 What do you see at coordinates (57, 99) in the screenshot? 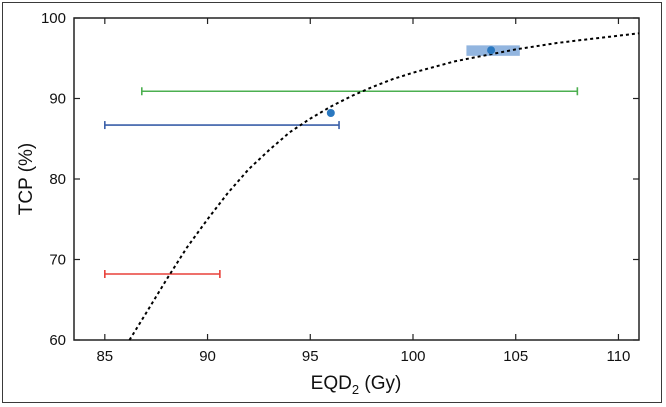
I see `y-tick-label-90: 90` at bounding box center [57, 99].